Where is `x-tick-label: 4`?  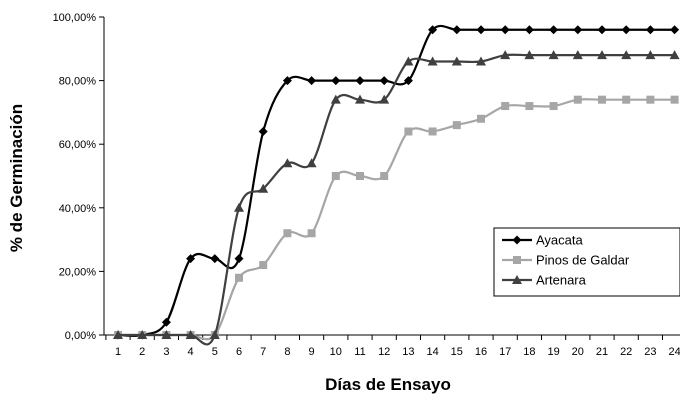
x-tick-label: 4 is located at coordinates (191, 352).